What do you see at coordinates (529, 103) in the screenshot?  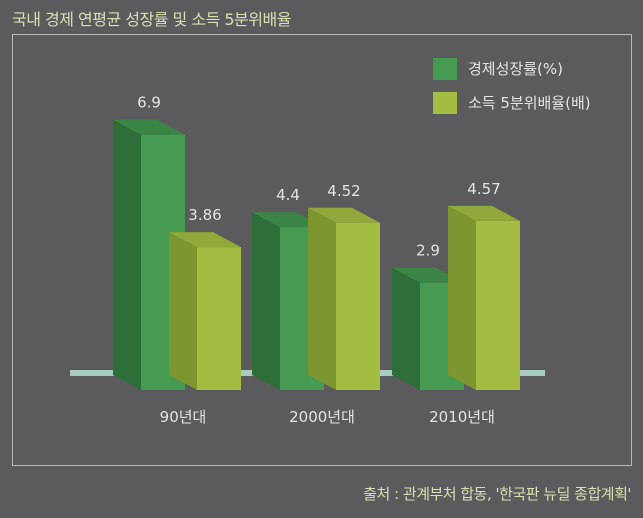 I see `legend-label-2: 소득 5분위배율(배)` at bounding box center [529, 103].